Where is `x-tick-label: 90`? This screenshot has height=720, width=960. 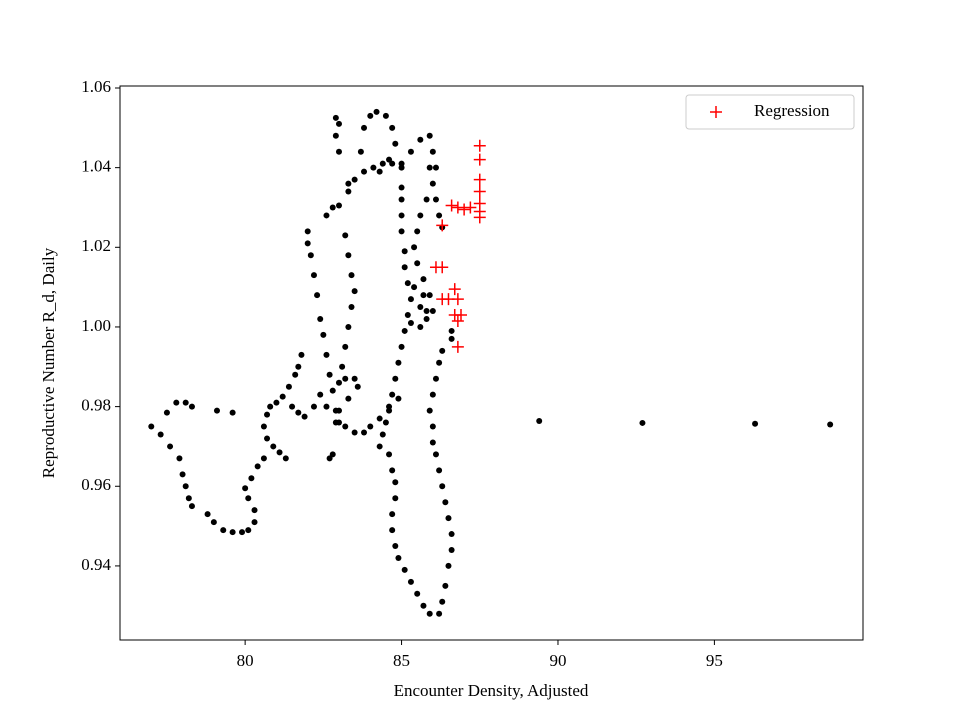
x-tick-label: 90 is located at coordinates (557, 660).